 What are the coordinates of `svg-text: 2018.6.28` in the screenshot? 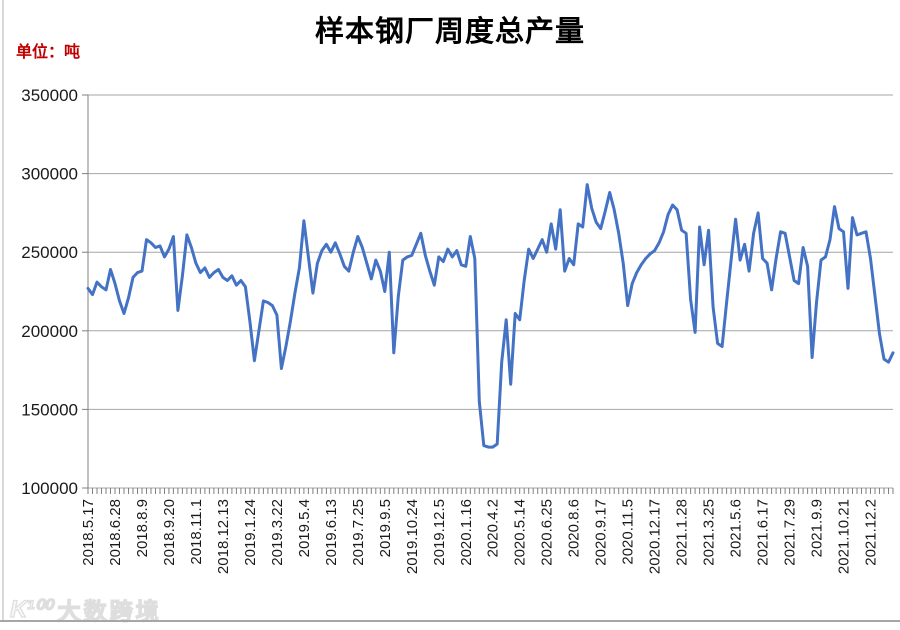 It's located at (115, 532).